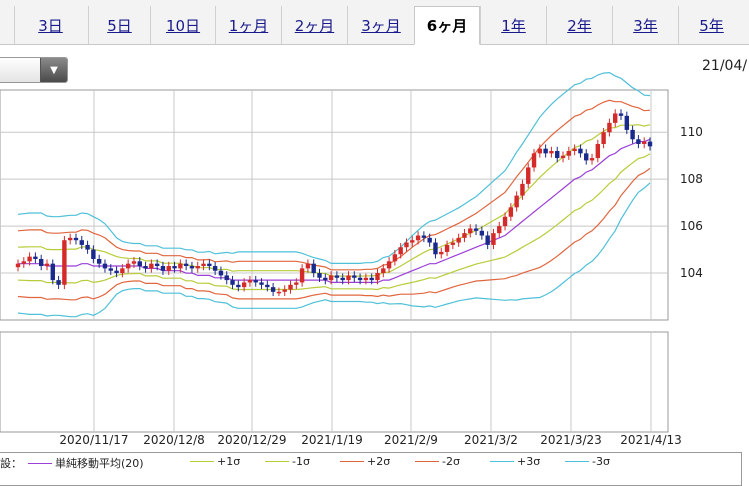 This screenshot has height=486, width=749. I want to click on legend-item: -1σ, so click(287, 461).